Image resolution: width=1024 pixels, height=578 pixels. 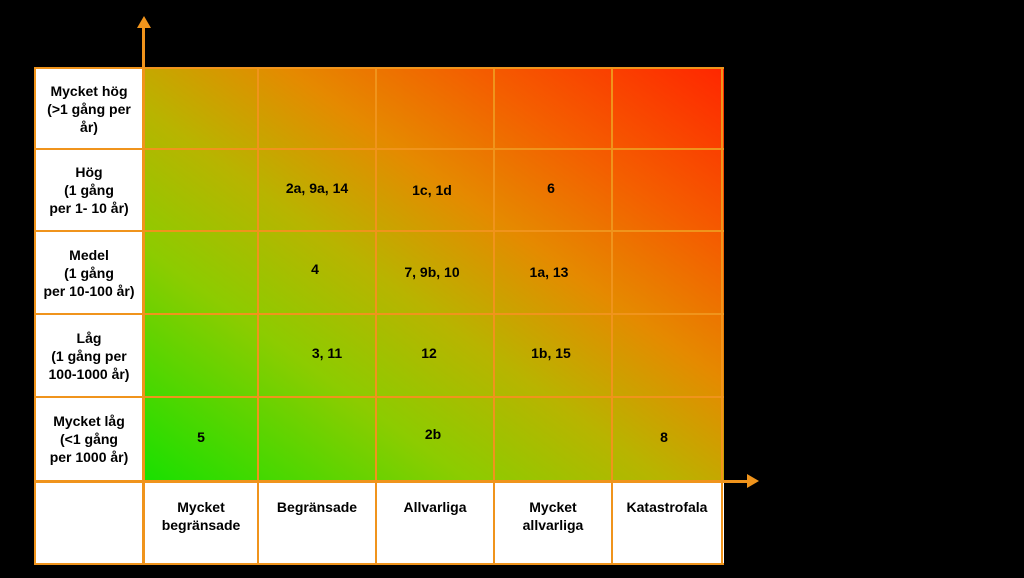 I want to click on risk-cell-entry: 7, 9b, 10, so click(x=432, y=272).